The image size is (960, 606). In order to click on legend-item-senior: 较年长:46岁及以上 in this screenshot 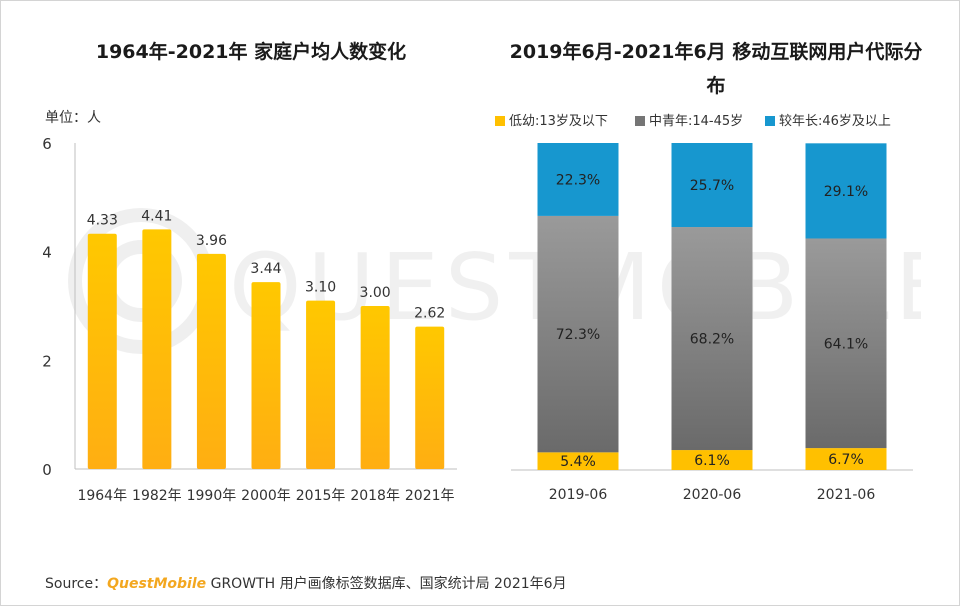, I will do `click(828, 122)`.